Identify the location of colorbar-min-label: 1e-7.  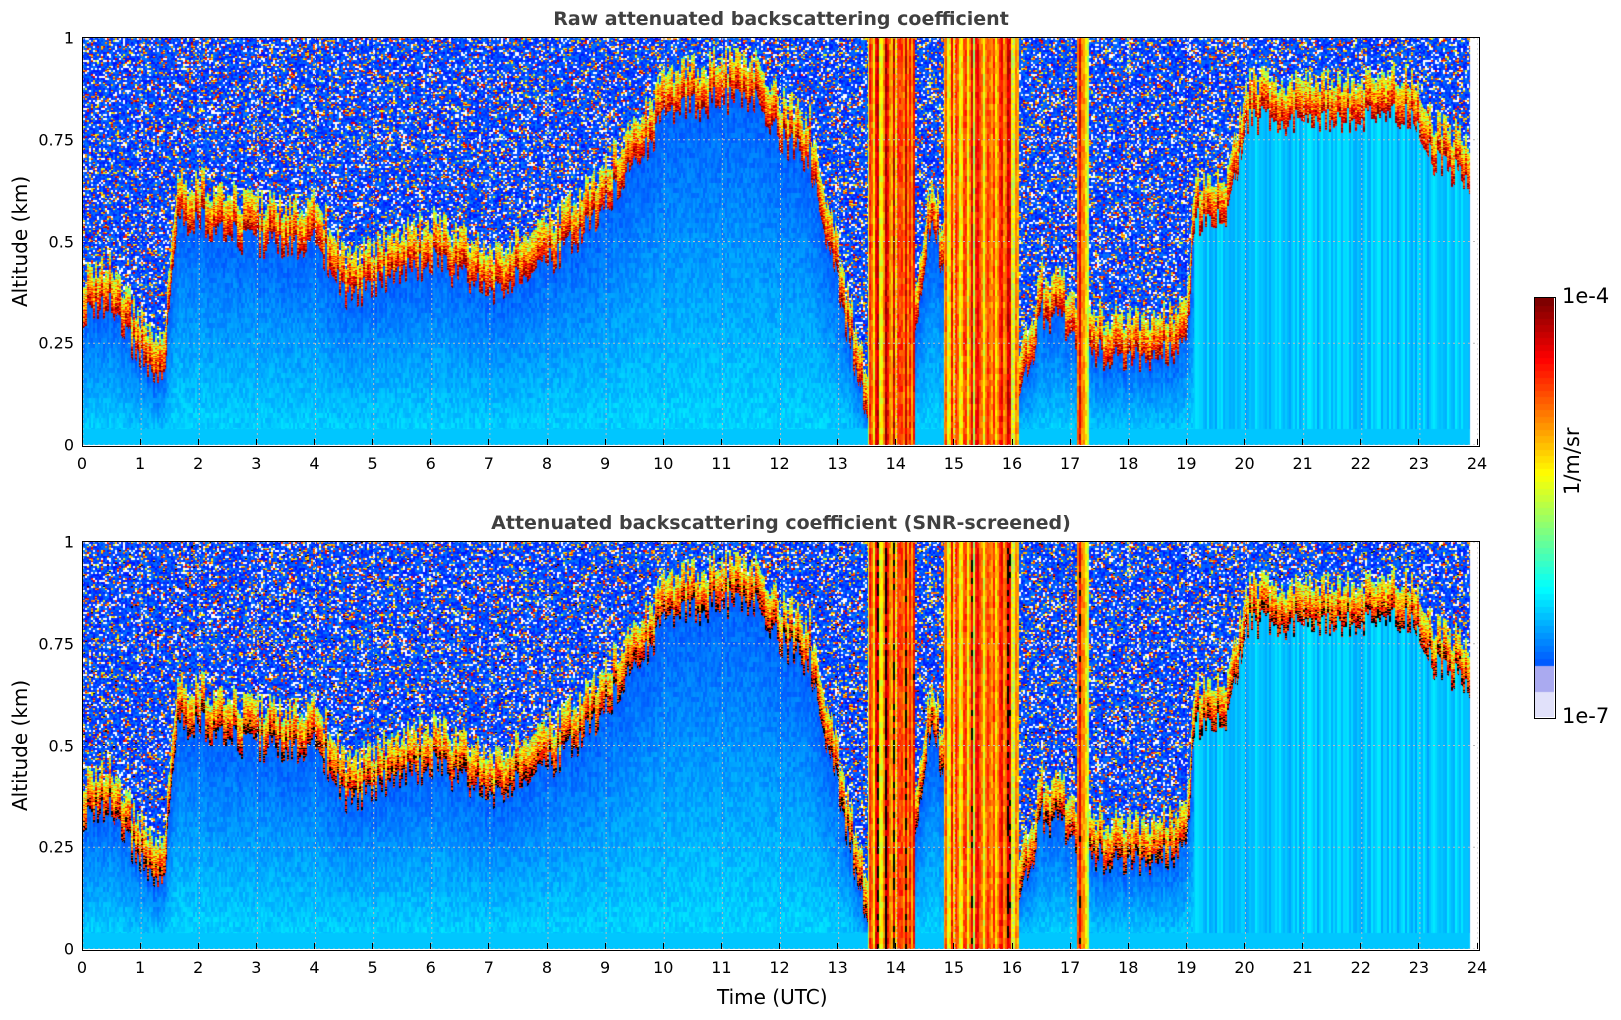
(1586, 716).